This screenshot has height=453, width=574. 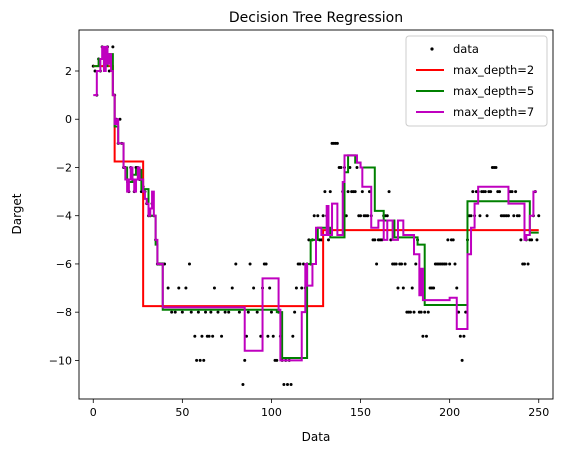 What do you see at coordinates (449, 412) in the screenshot?
I see `x-tick-label: 200` at bounding box center [449, 412].